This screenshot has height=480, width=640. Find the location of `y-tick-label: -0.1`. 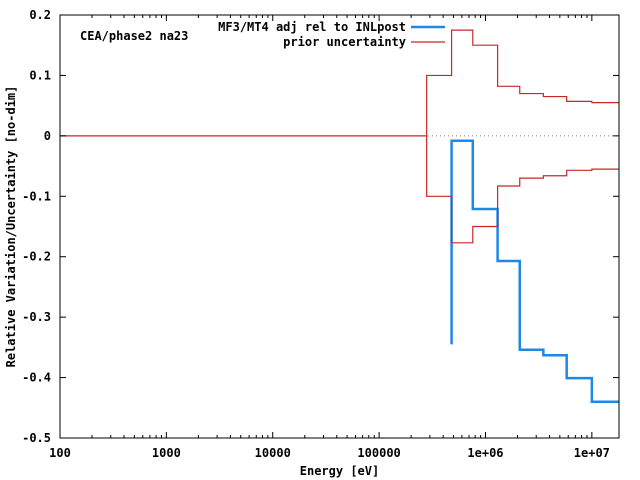

y-tick-label: -0.1 is located at coordinates (36, 196).